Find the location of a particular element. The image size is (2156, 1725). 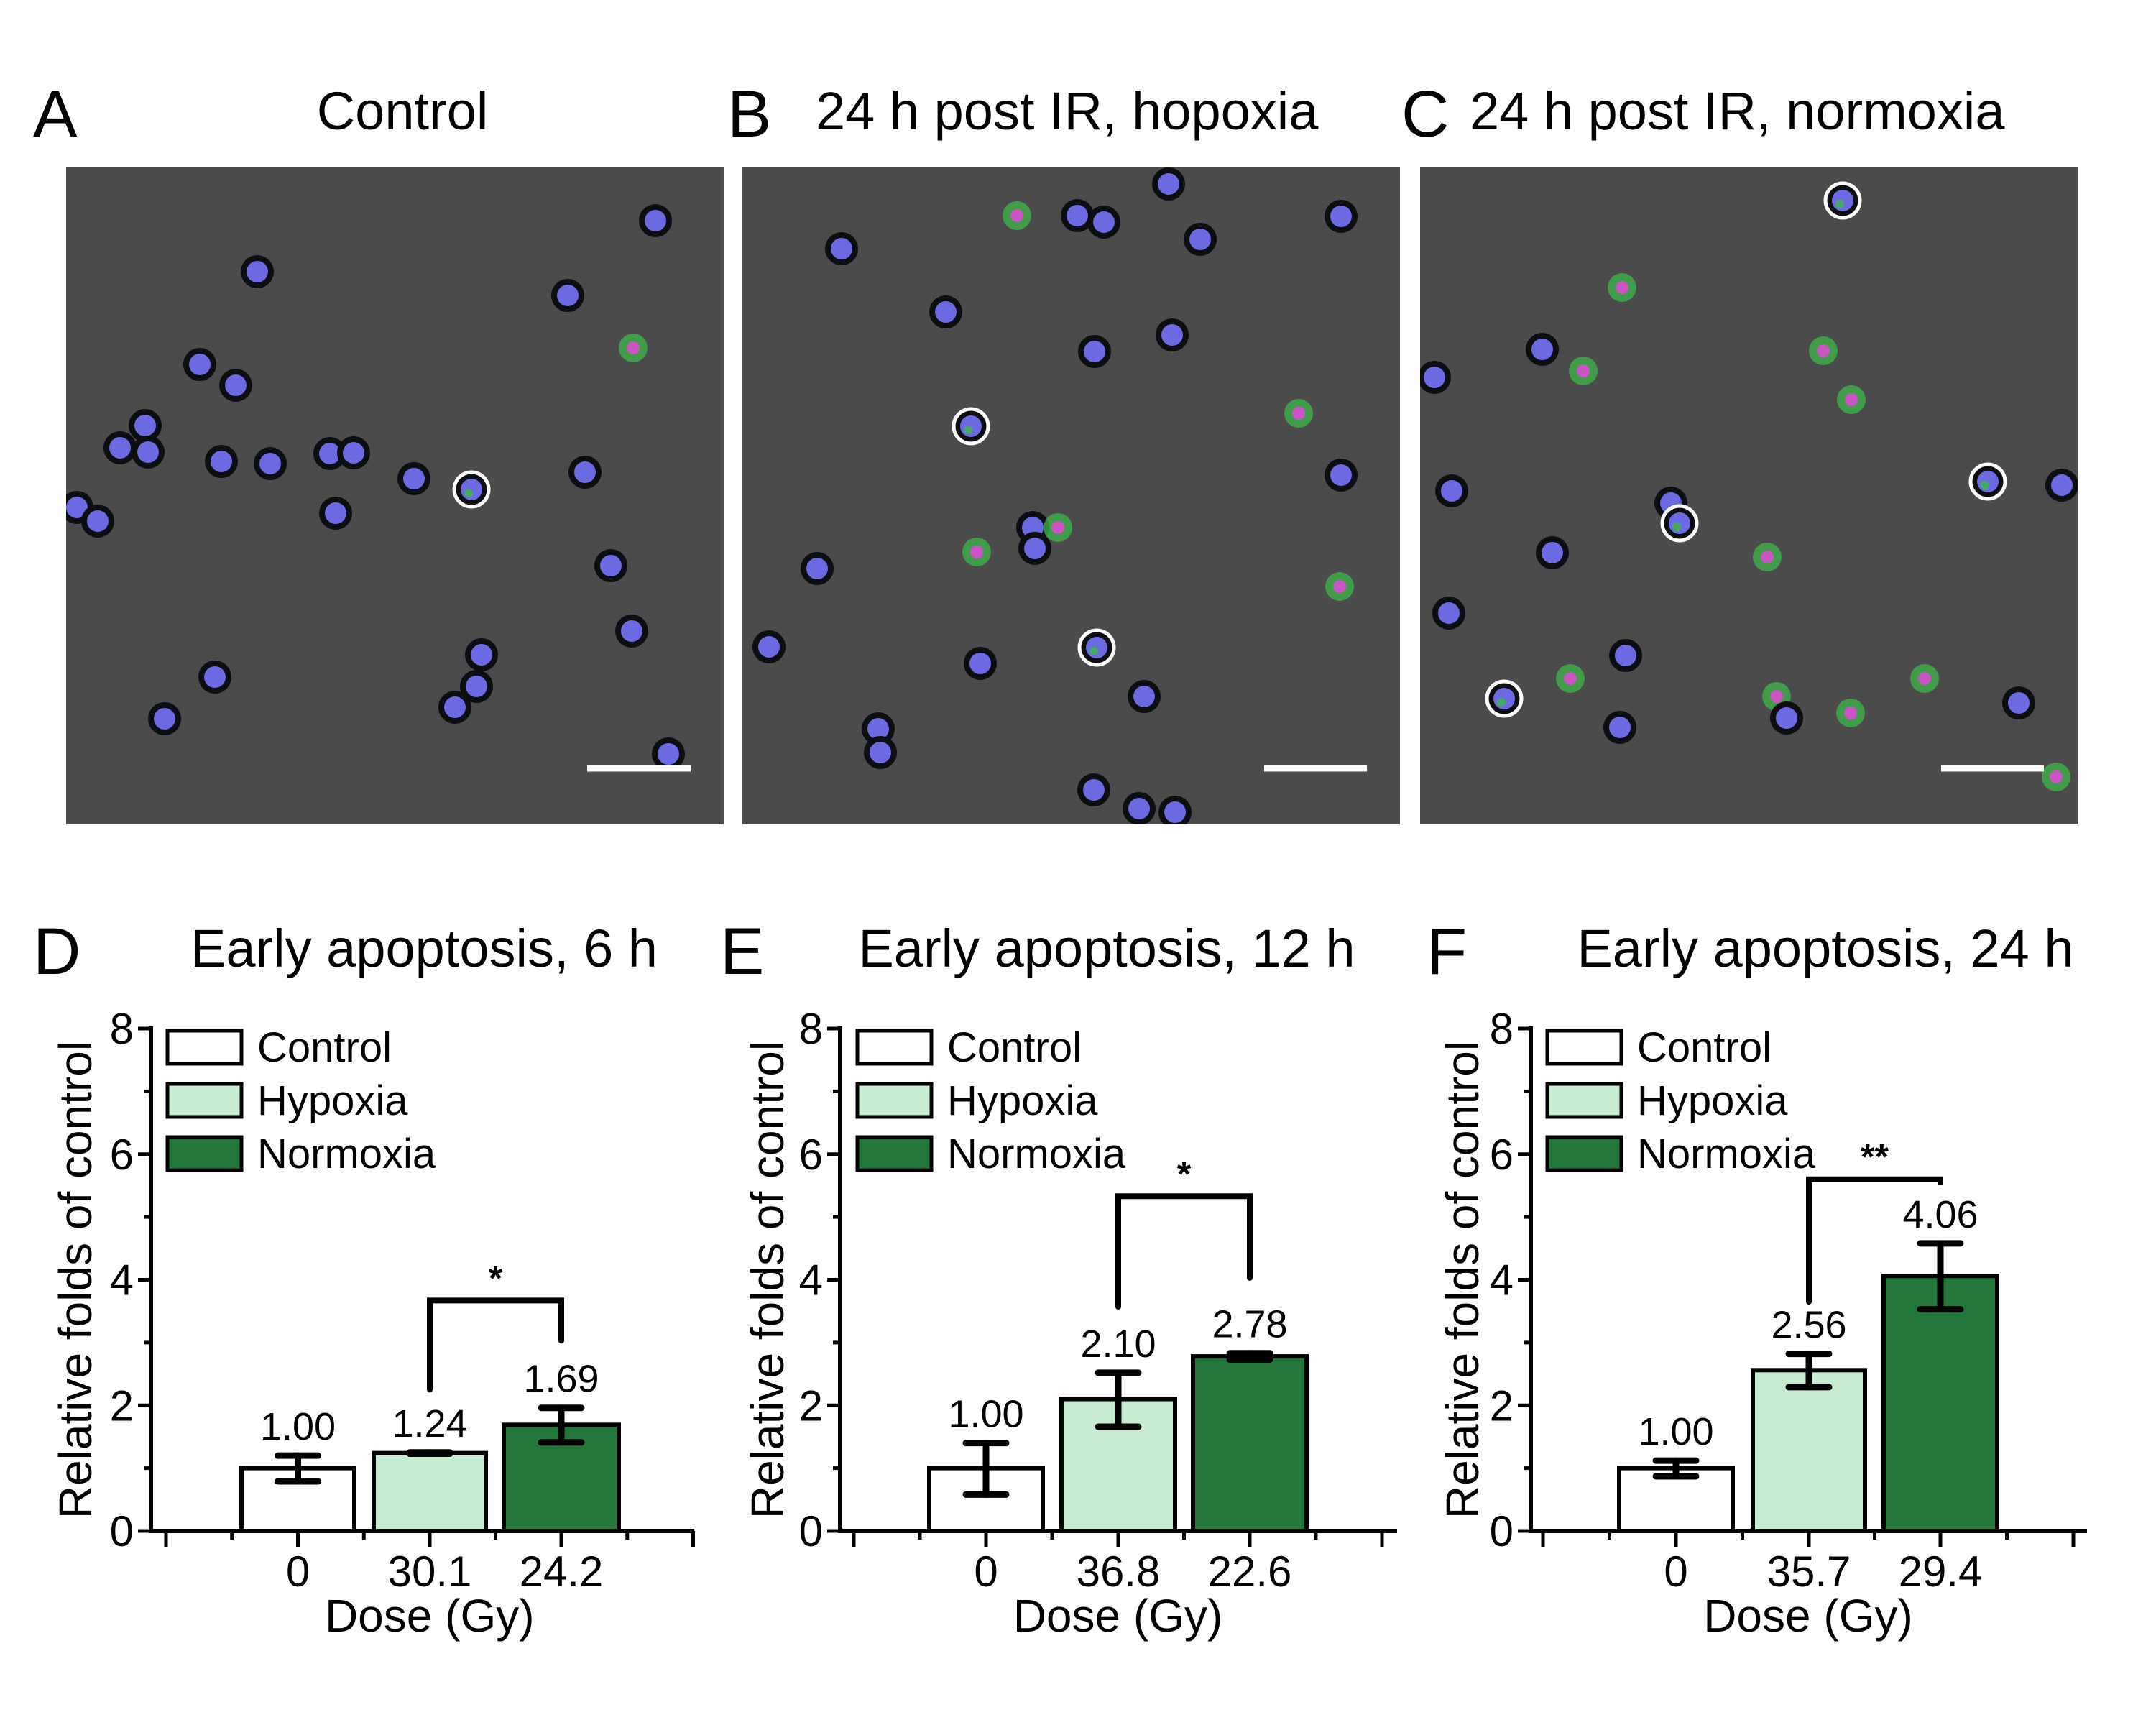

panel-letter: D is located at coordinates (57, 951).